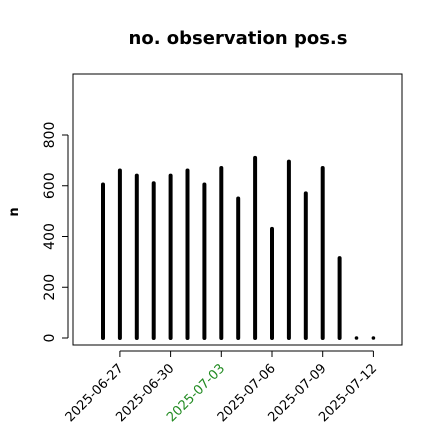 This screenshot has width=440, height=440. I want to click on y-tick-label: 0, so click(50, 338).